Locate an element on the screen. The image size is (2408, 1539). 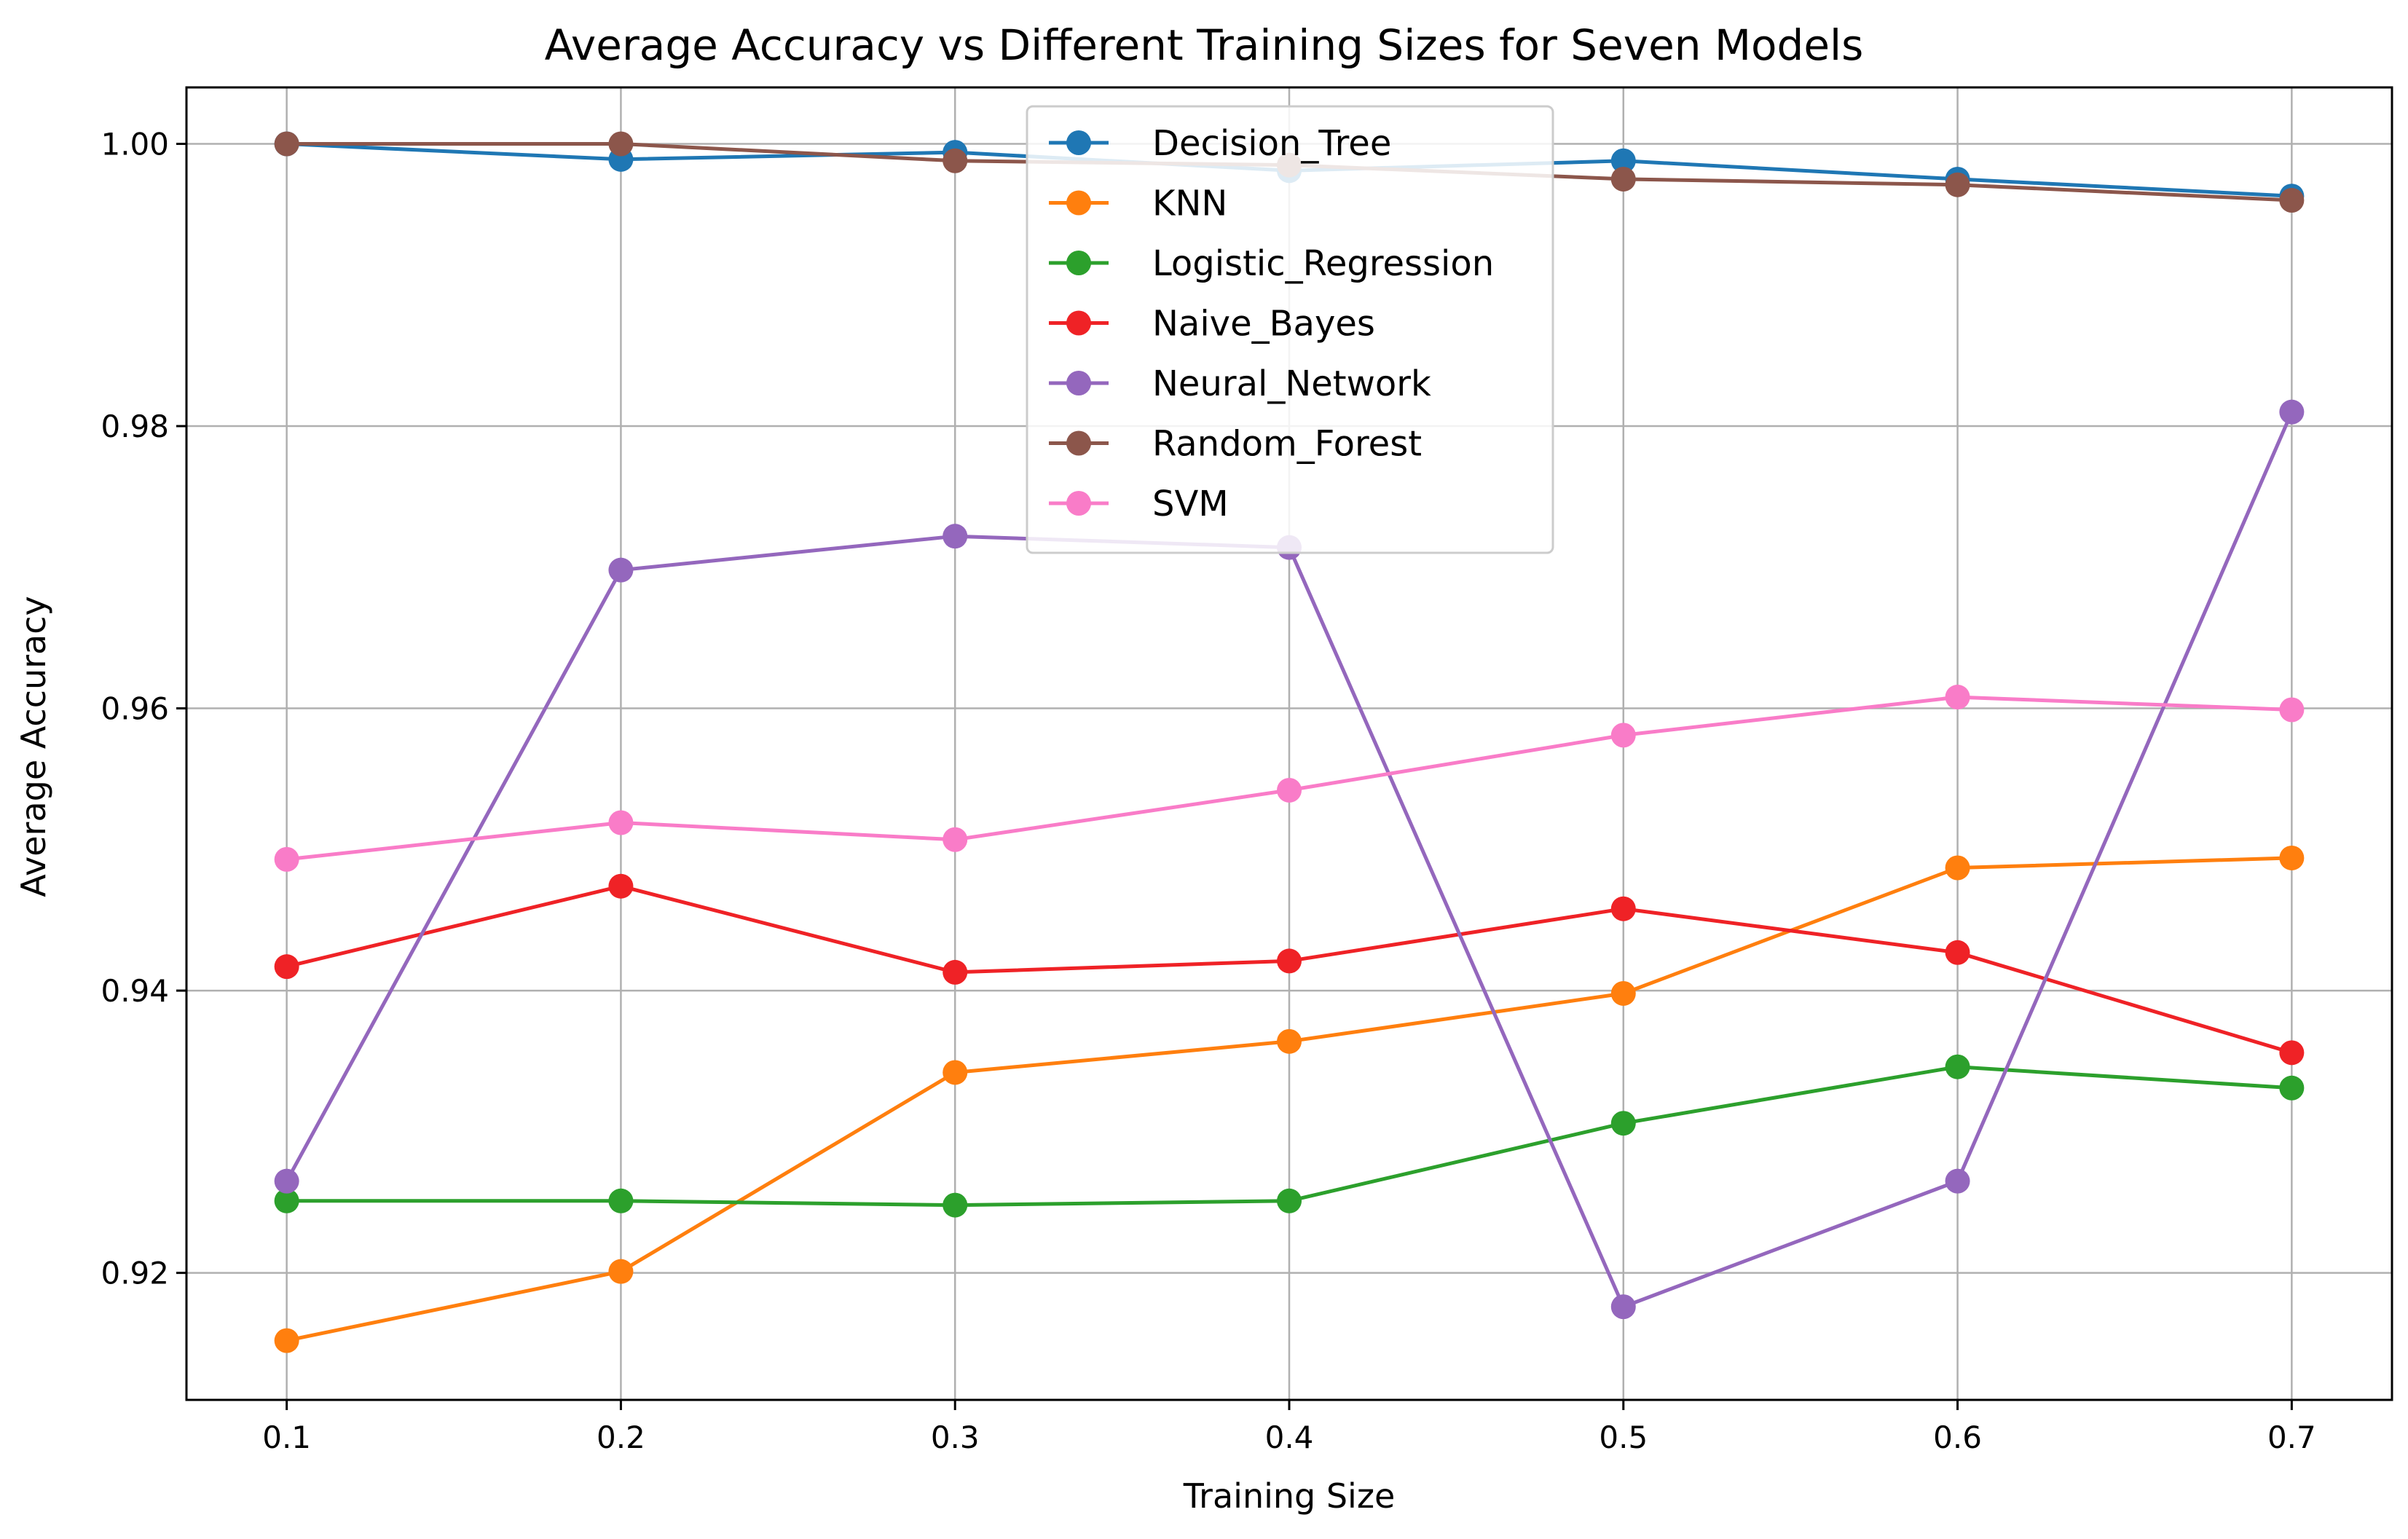
y-tick-label: 0.92 is located at coordinates (135, 1273).